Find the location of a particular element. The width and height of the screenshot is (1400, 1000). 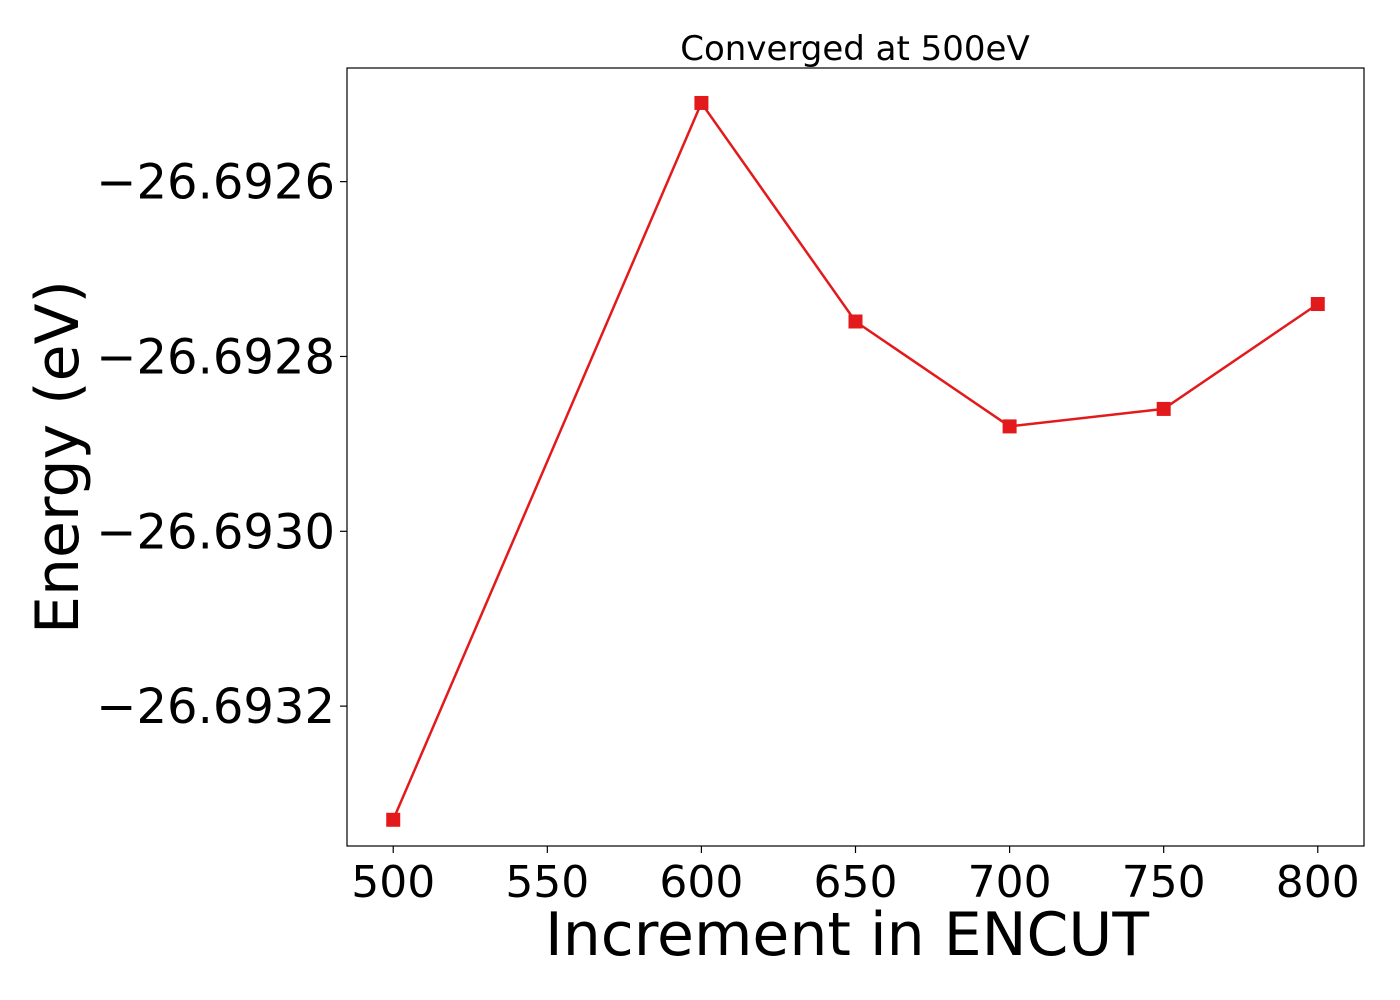

y-tick-label: −26.6926 is located at coordinates (215, 183).